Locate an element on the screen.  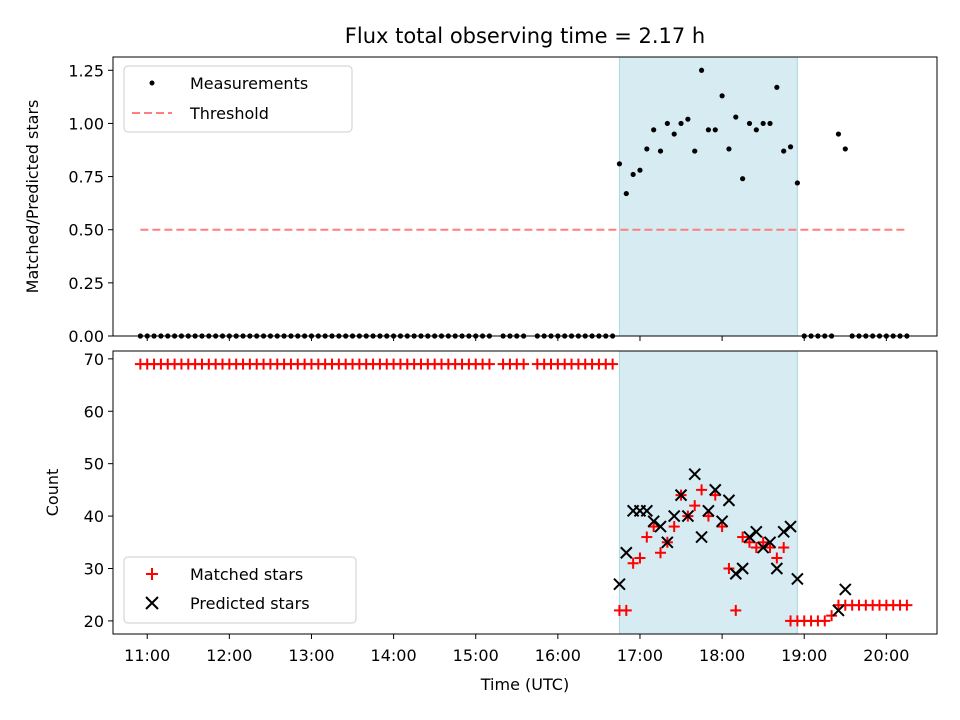
top-legend-box is located at coordinates (238, 99).